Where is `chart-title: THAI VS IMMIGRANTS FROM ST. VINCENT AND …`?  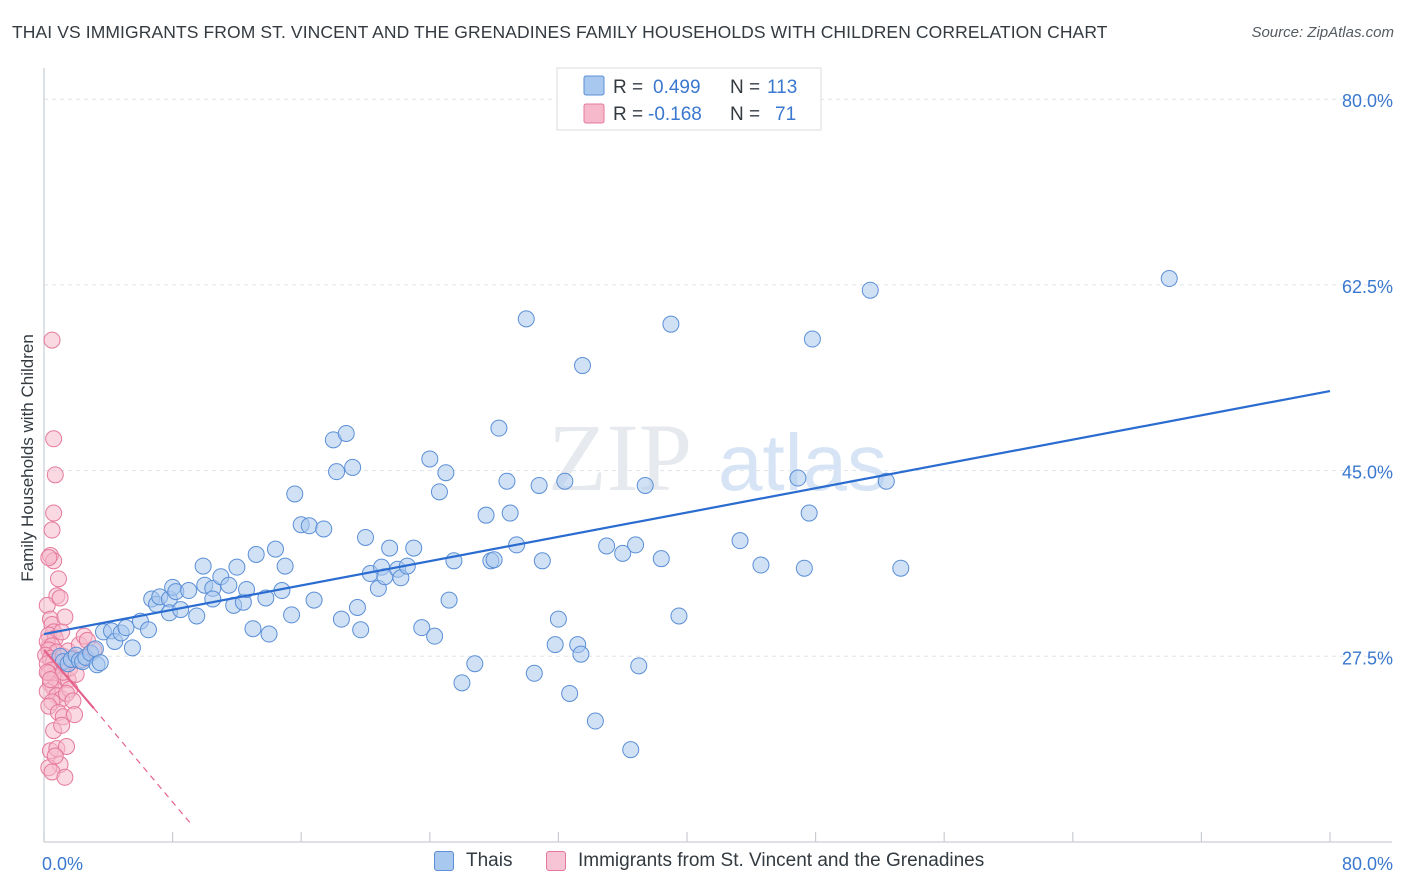
chart-title: THAI VS IMMIGRANTS FROM ST. VINCENT AND … is located at coordinates (560, 32).